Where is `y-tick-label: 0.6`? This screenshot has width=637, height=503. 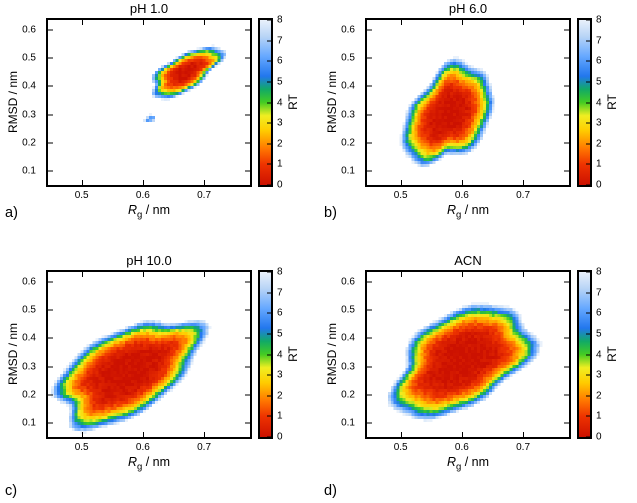 y-tick-label: 0.6 is located at coordinates (29, 30).